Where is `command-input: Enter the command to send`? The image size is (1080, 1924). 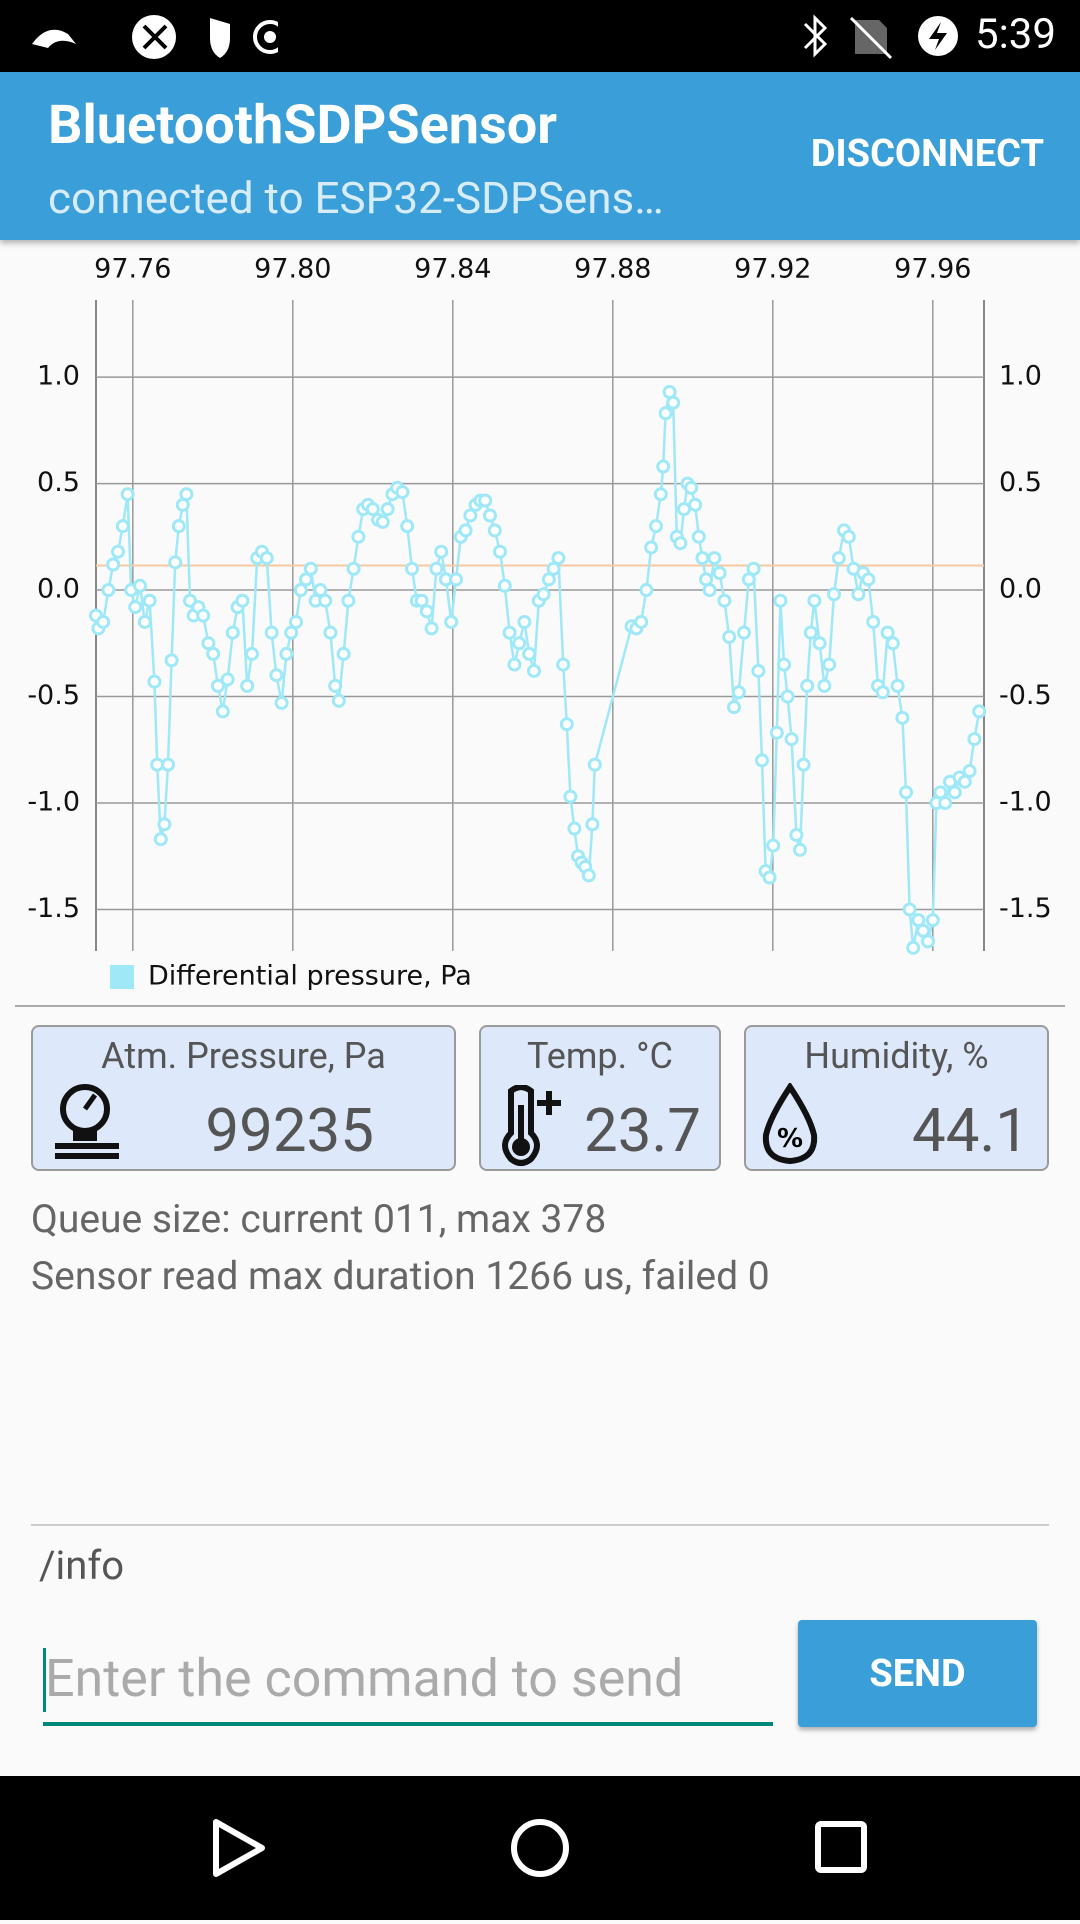 command-input: Enter the command to send is located at coordinates (408, 1683).